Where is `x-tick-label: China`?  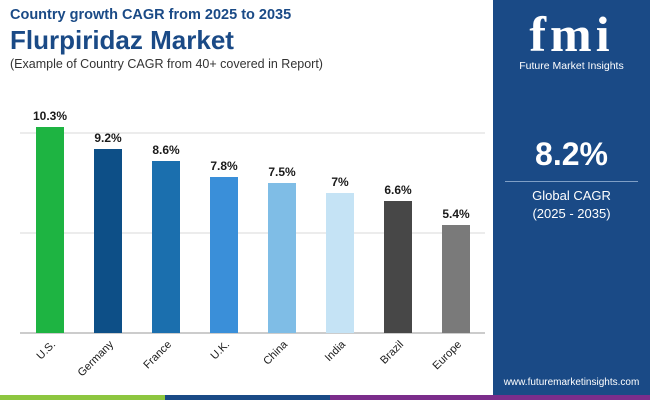 x-tick-label: China is located at coordinates (275, 352).